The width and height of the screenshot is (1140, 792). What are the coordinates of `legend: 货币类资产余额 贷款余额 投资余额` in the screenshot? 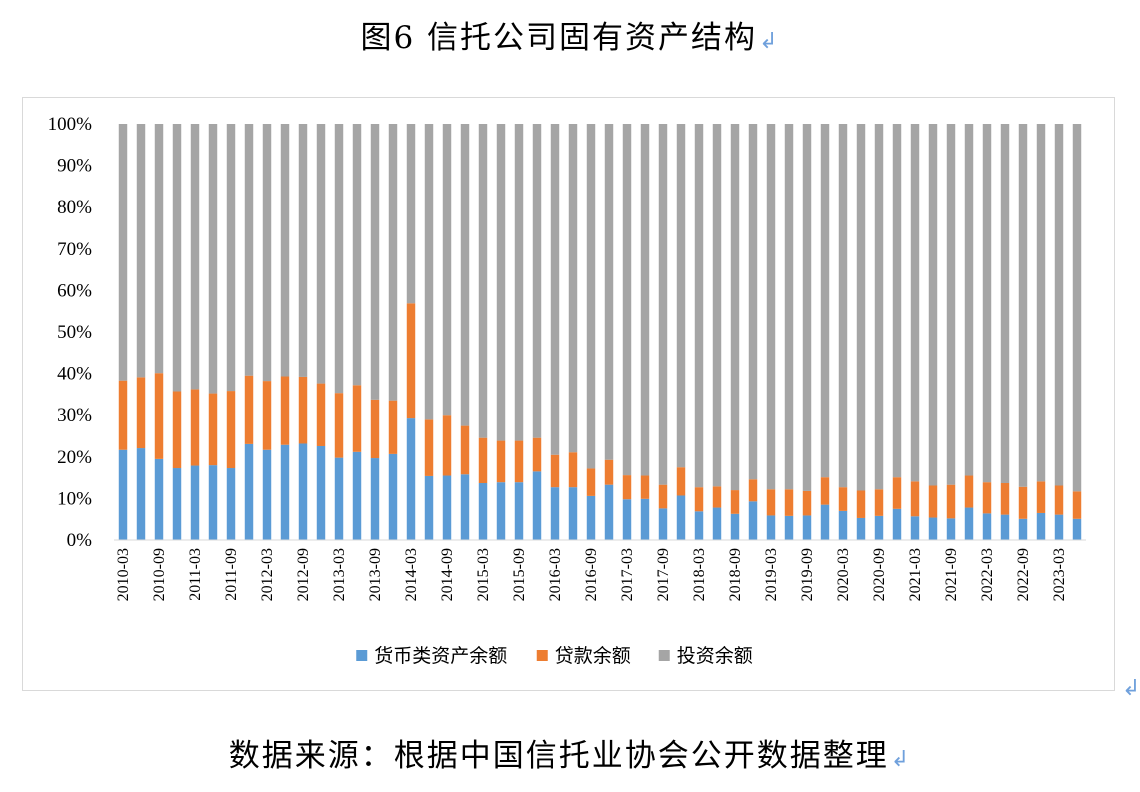 It's located at (554, 656).